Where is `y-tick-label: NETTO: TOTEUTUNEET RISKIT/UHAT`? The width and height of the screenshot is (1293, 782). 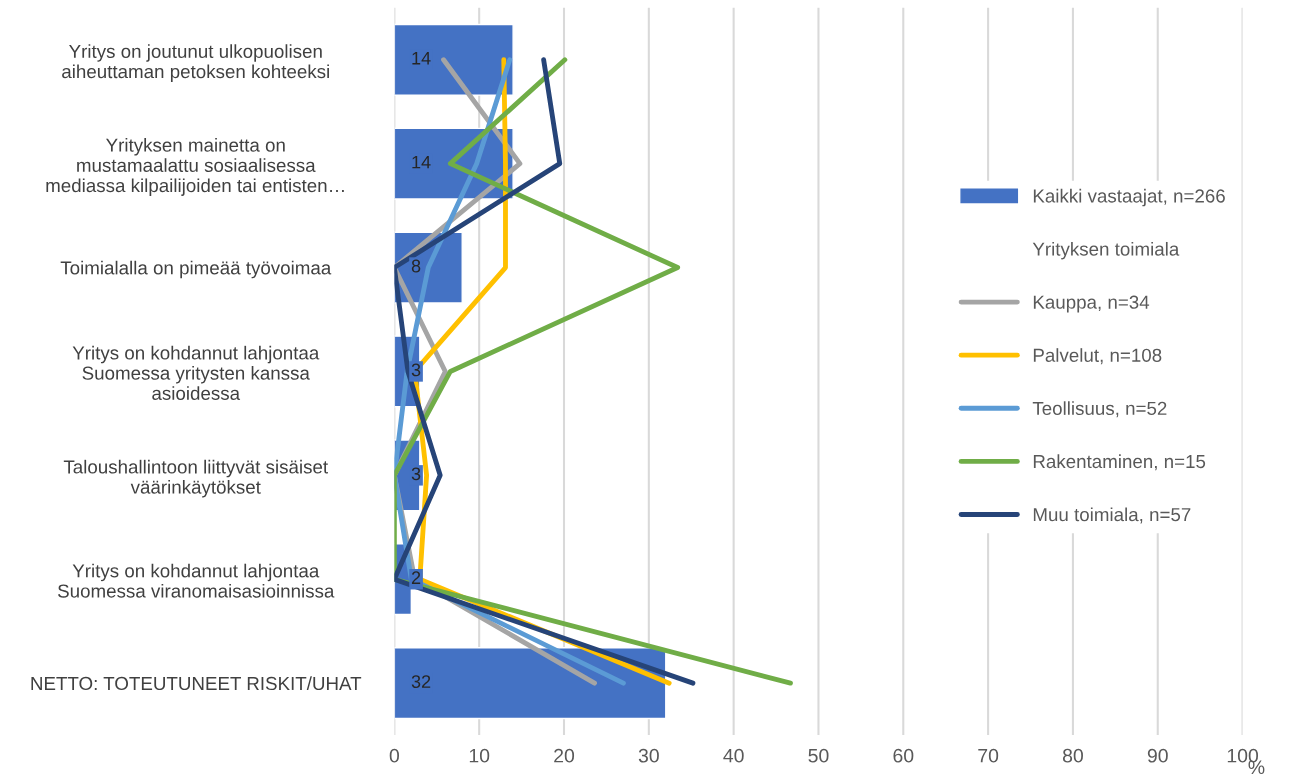
y-tick-label: NETTO: TOTEUTUNEET RISKIT/UHAT is located at coordinates (196, 683).